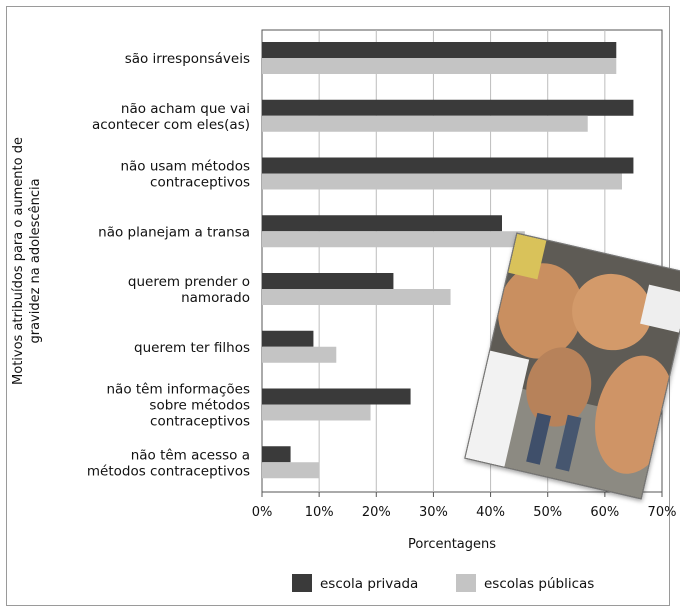 This screenshot has height=612, width=680. Describe the element at coordinates (174, 232) in the screenshot. I see `category-label: não planejam a transa` at that location.